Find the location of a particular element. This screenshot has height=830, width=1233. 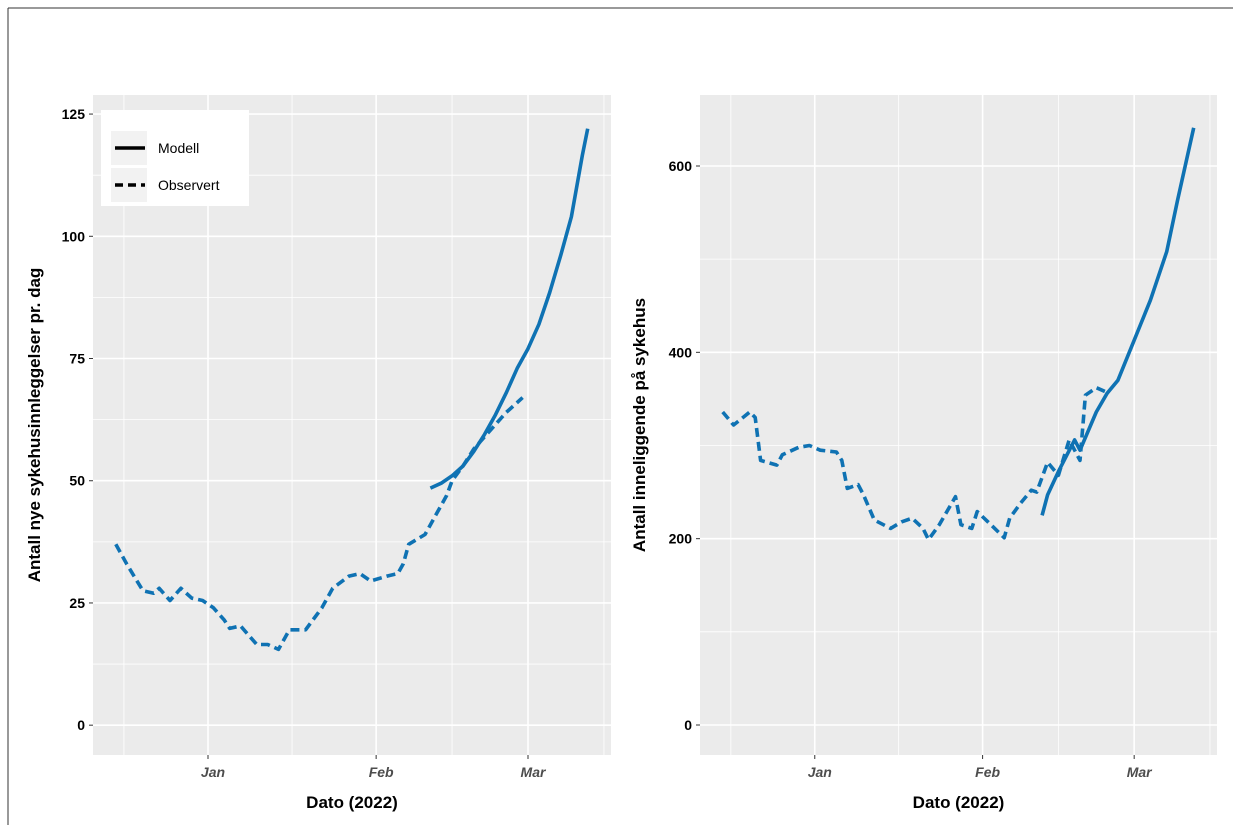

data-line is located at coordinates (914, 463).